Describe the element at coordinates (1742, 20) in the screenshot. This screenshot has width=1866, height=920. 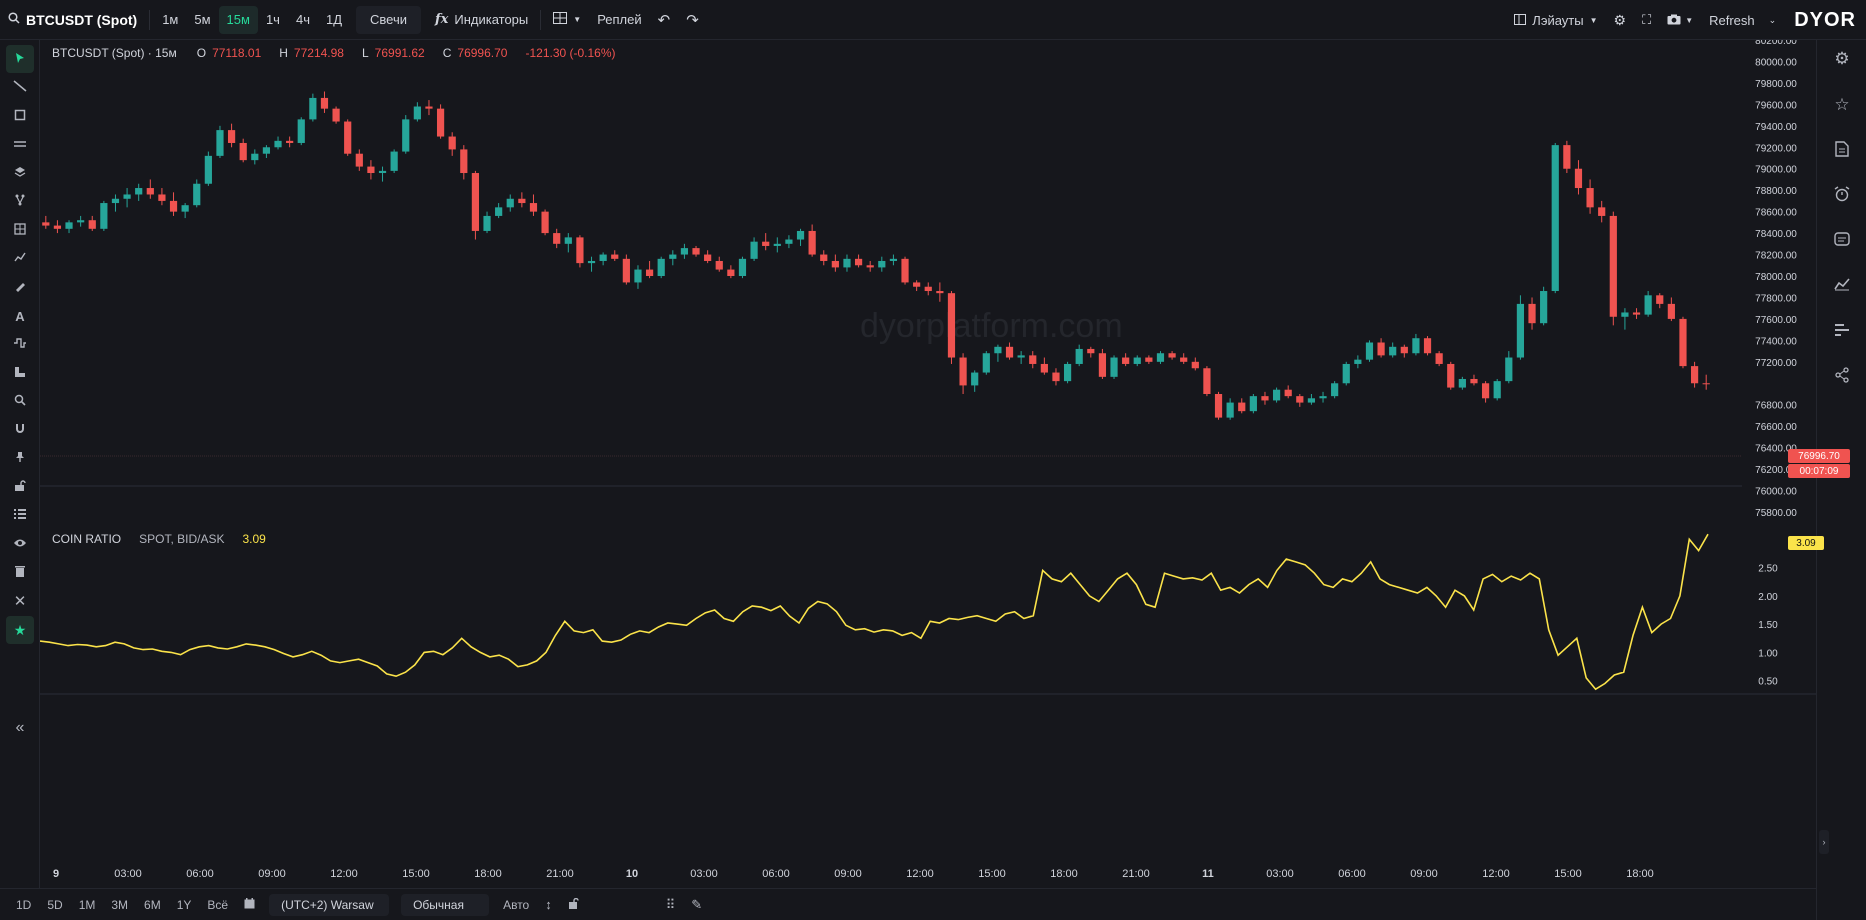
I see `refresh-button: Refresh ⌄` at that location.